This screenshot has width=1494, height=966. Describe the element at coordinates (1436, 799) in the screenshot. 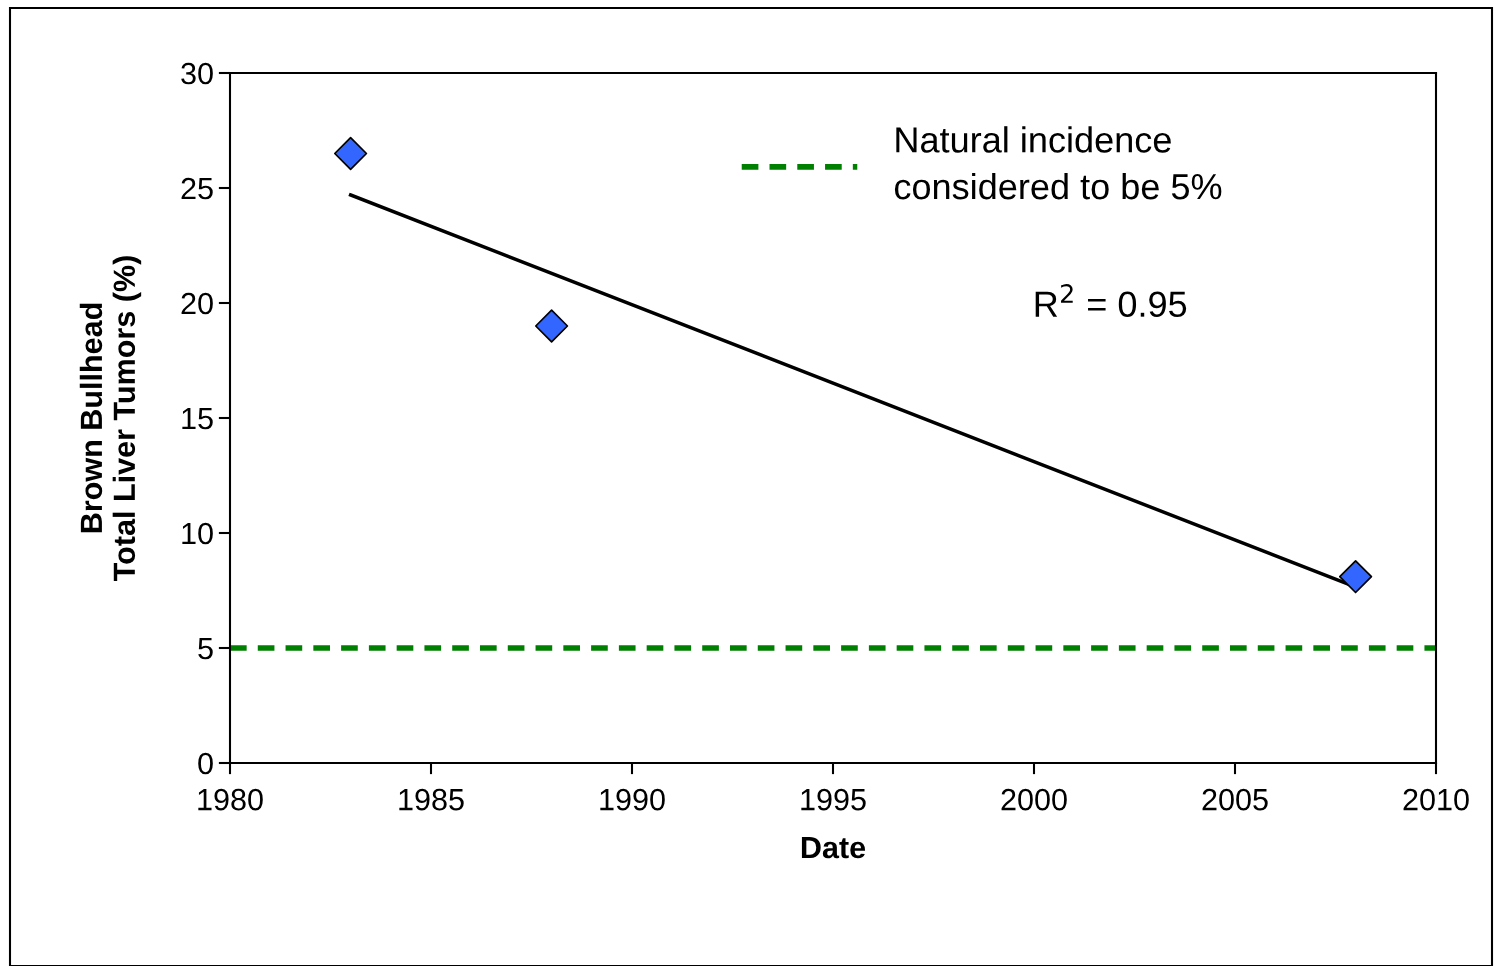

I see `x-tick-label: 2010` at that location.